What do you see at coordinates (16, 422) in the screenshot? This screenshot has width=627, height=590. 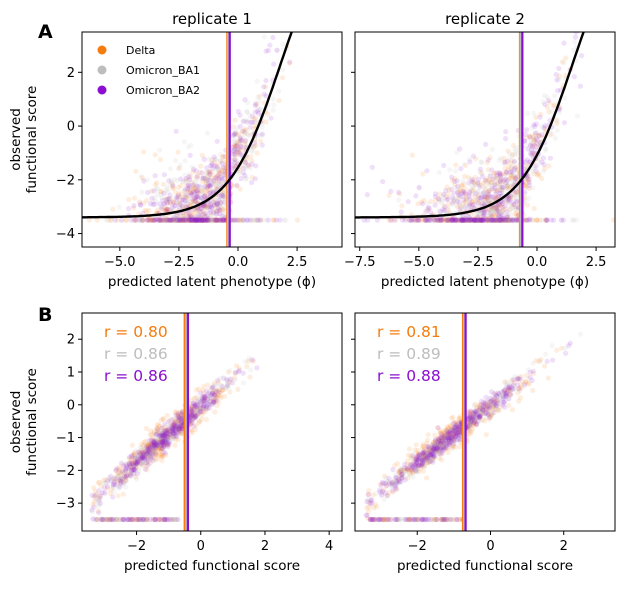 I see `y-axis-label-line1: observed` at bounding box center [16, 422].